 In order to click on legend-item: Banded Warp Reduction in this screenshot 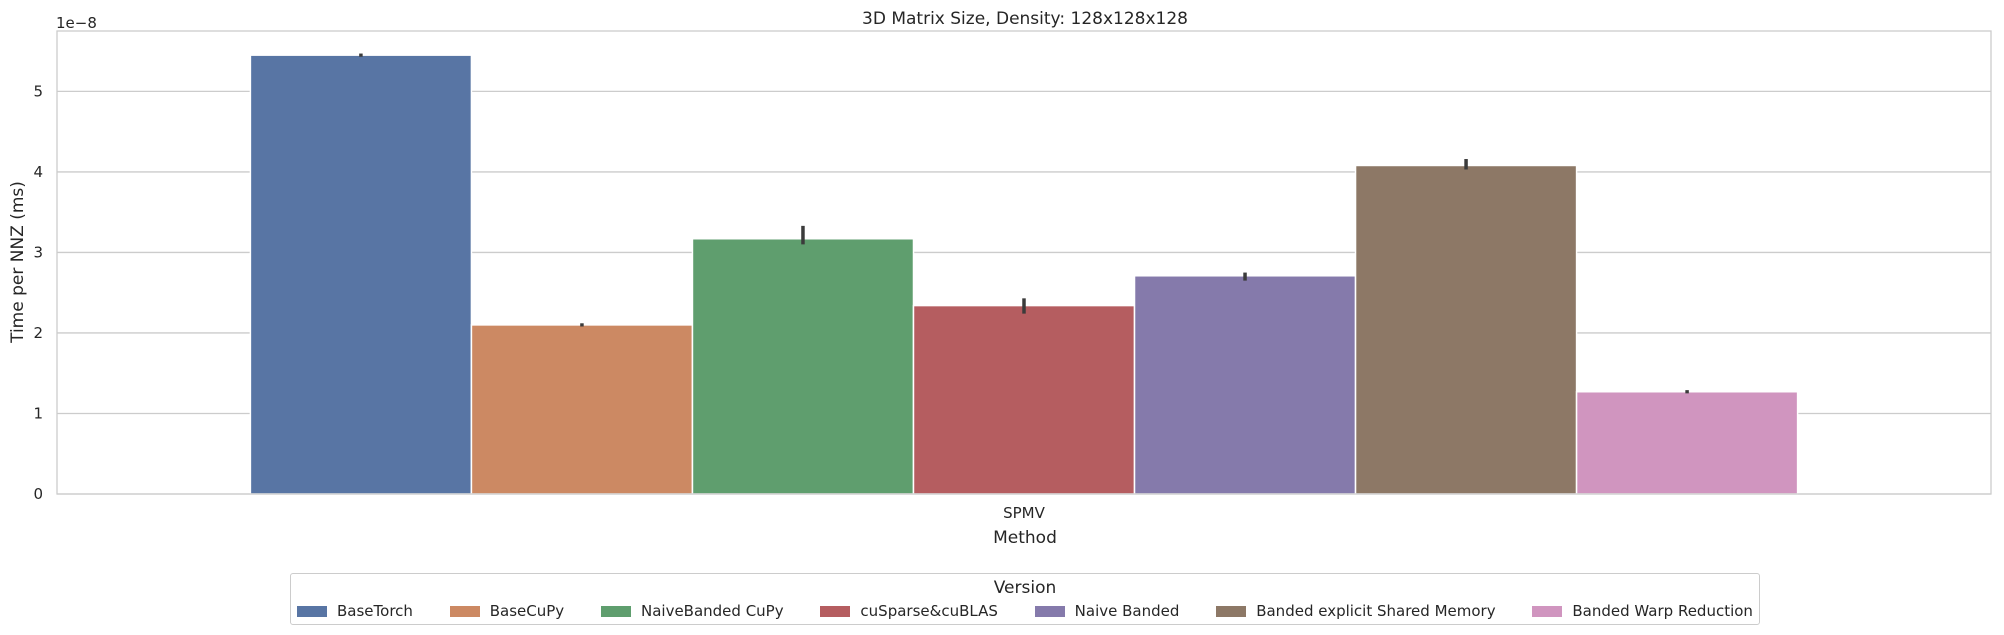, I will do `click(1642, 611)`.